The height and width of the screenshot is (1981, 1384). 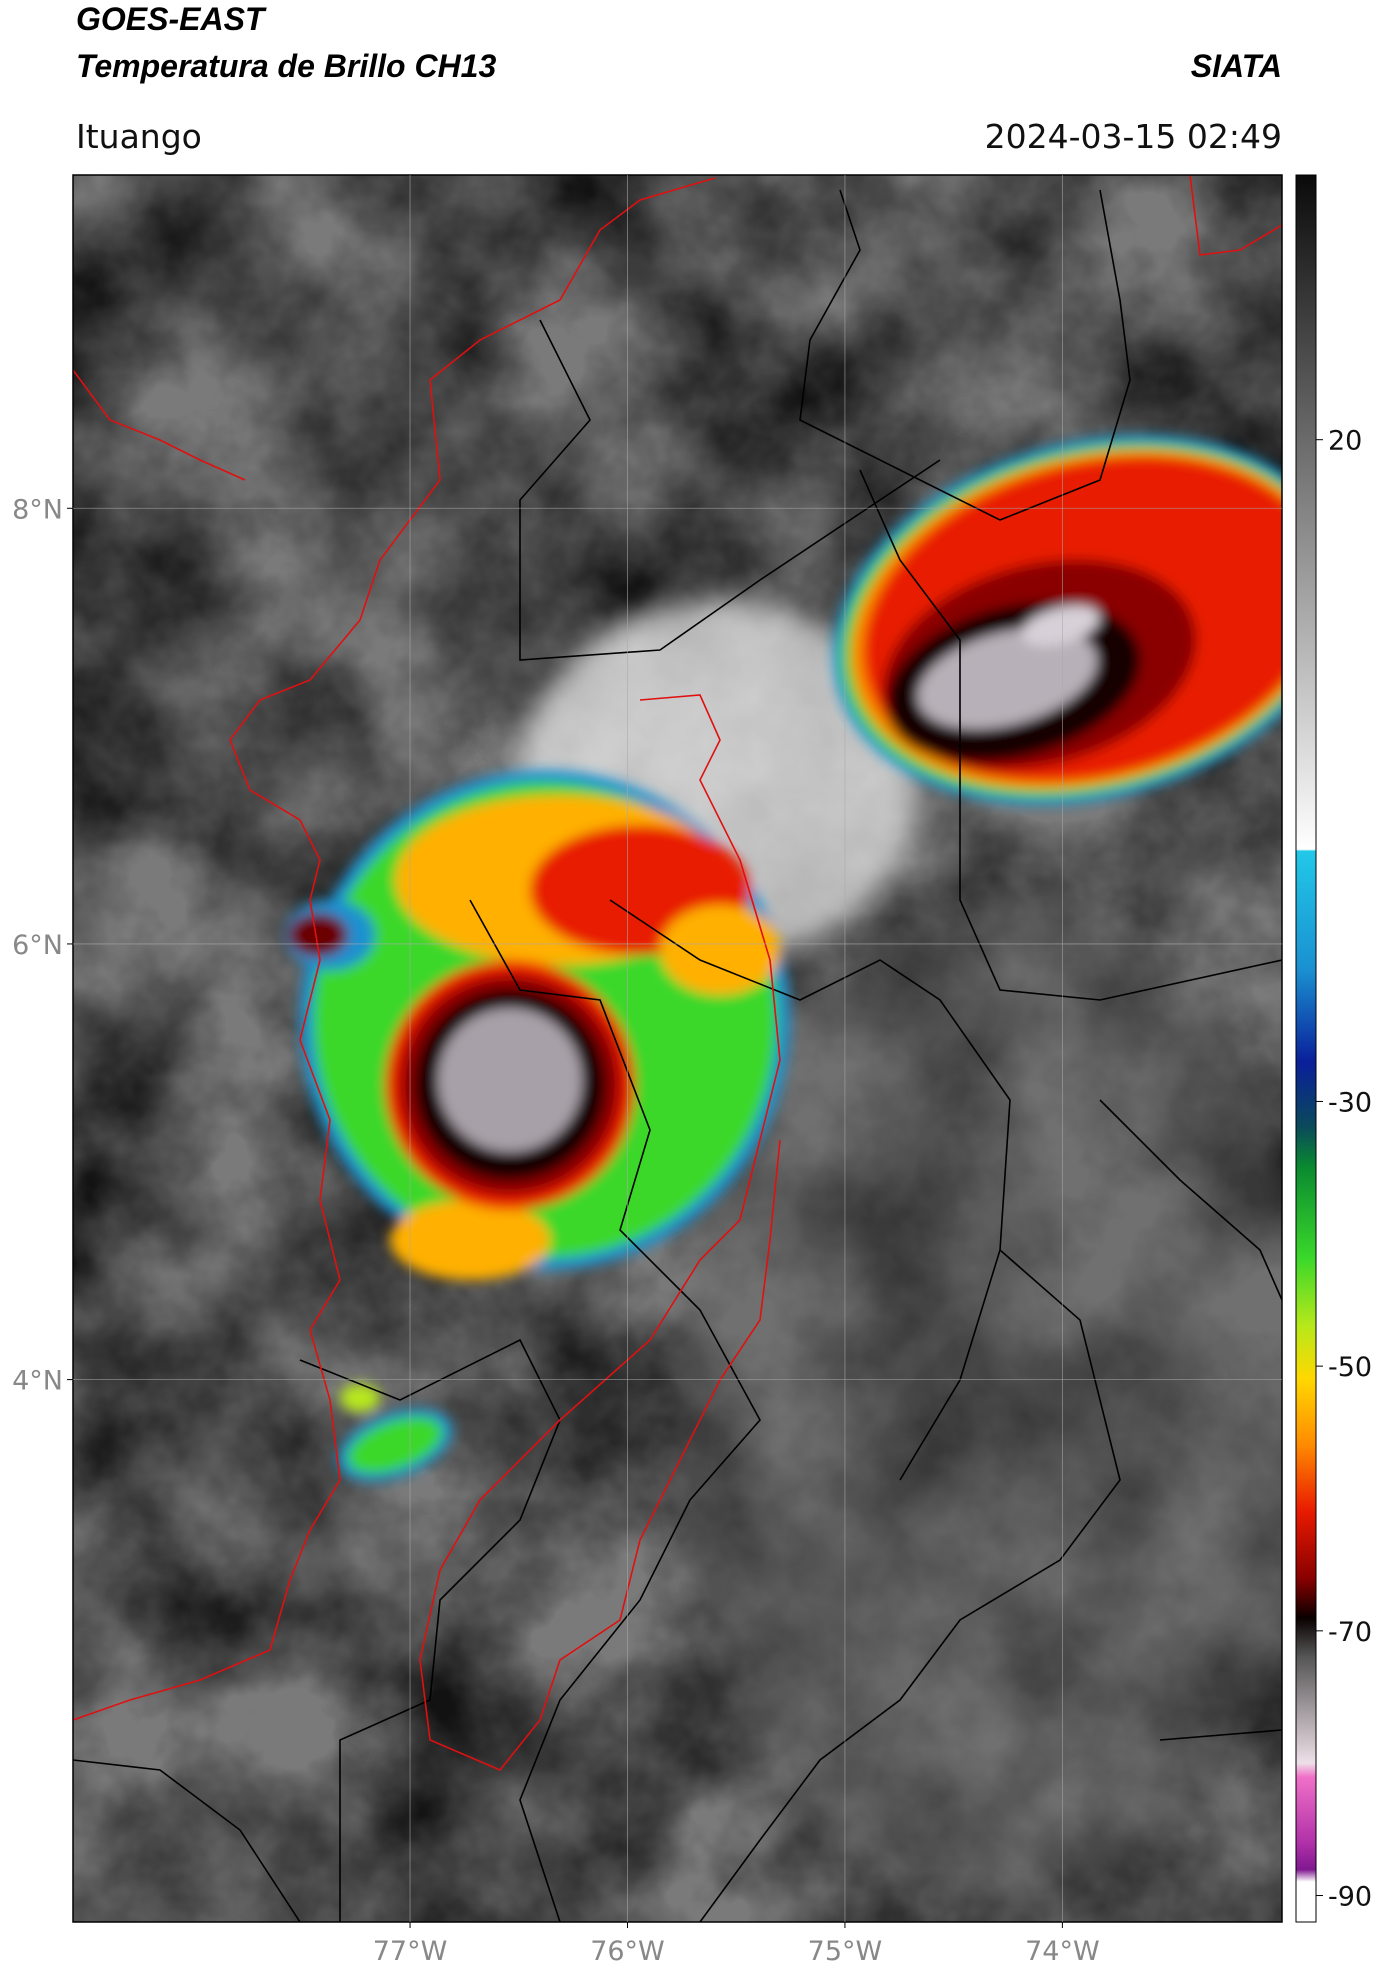 I want to click on storm-central, so click(x=537, y=1025).